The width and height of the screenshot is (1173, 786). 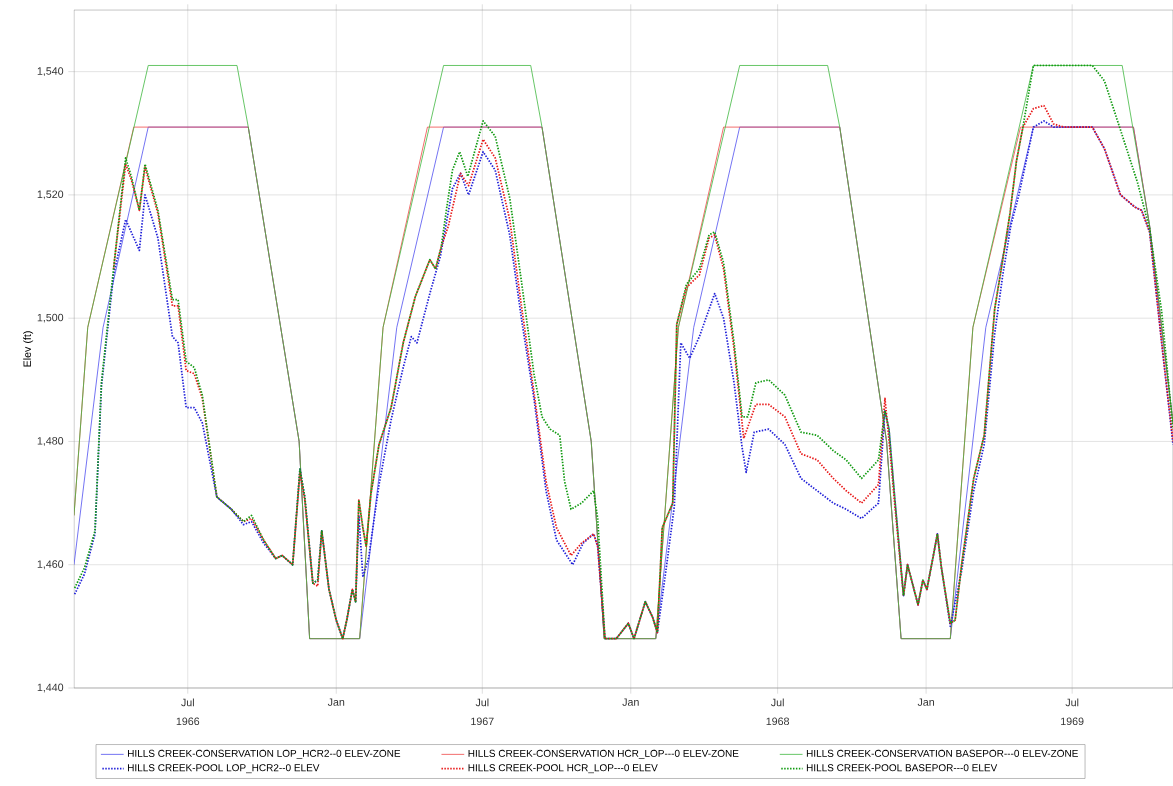 I want to click on legend-label: HILLS CREEK-POOL LOP_HCR2--0 ELEV, so click(x=224, y=769).